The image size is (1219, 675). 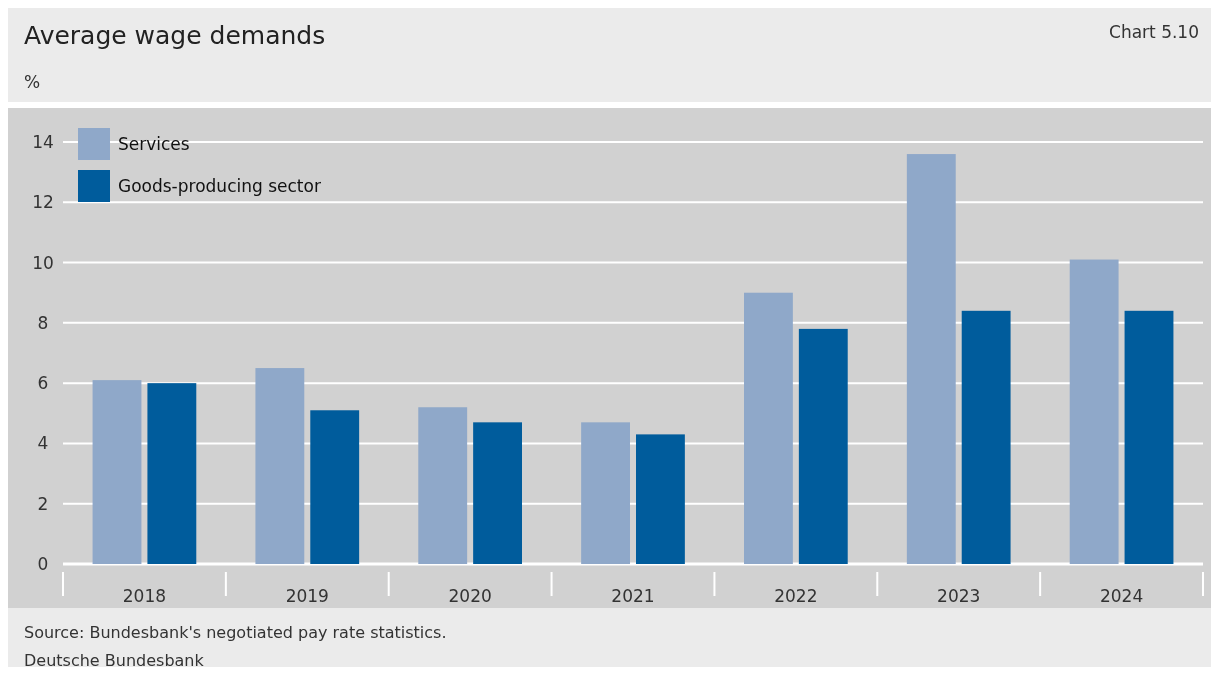 What do you see at coordinates (43, 141) in the screenshot?
I see `y-tick-label: 14` at bounding box center [43, 141].